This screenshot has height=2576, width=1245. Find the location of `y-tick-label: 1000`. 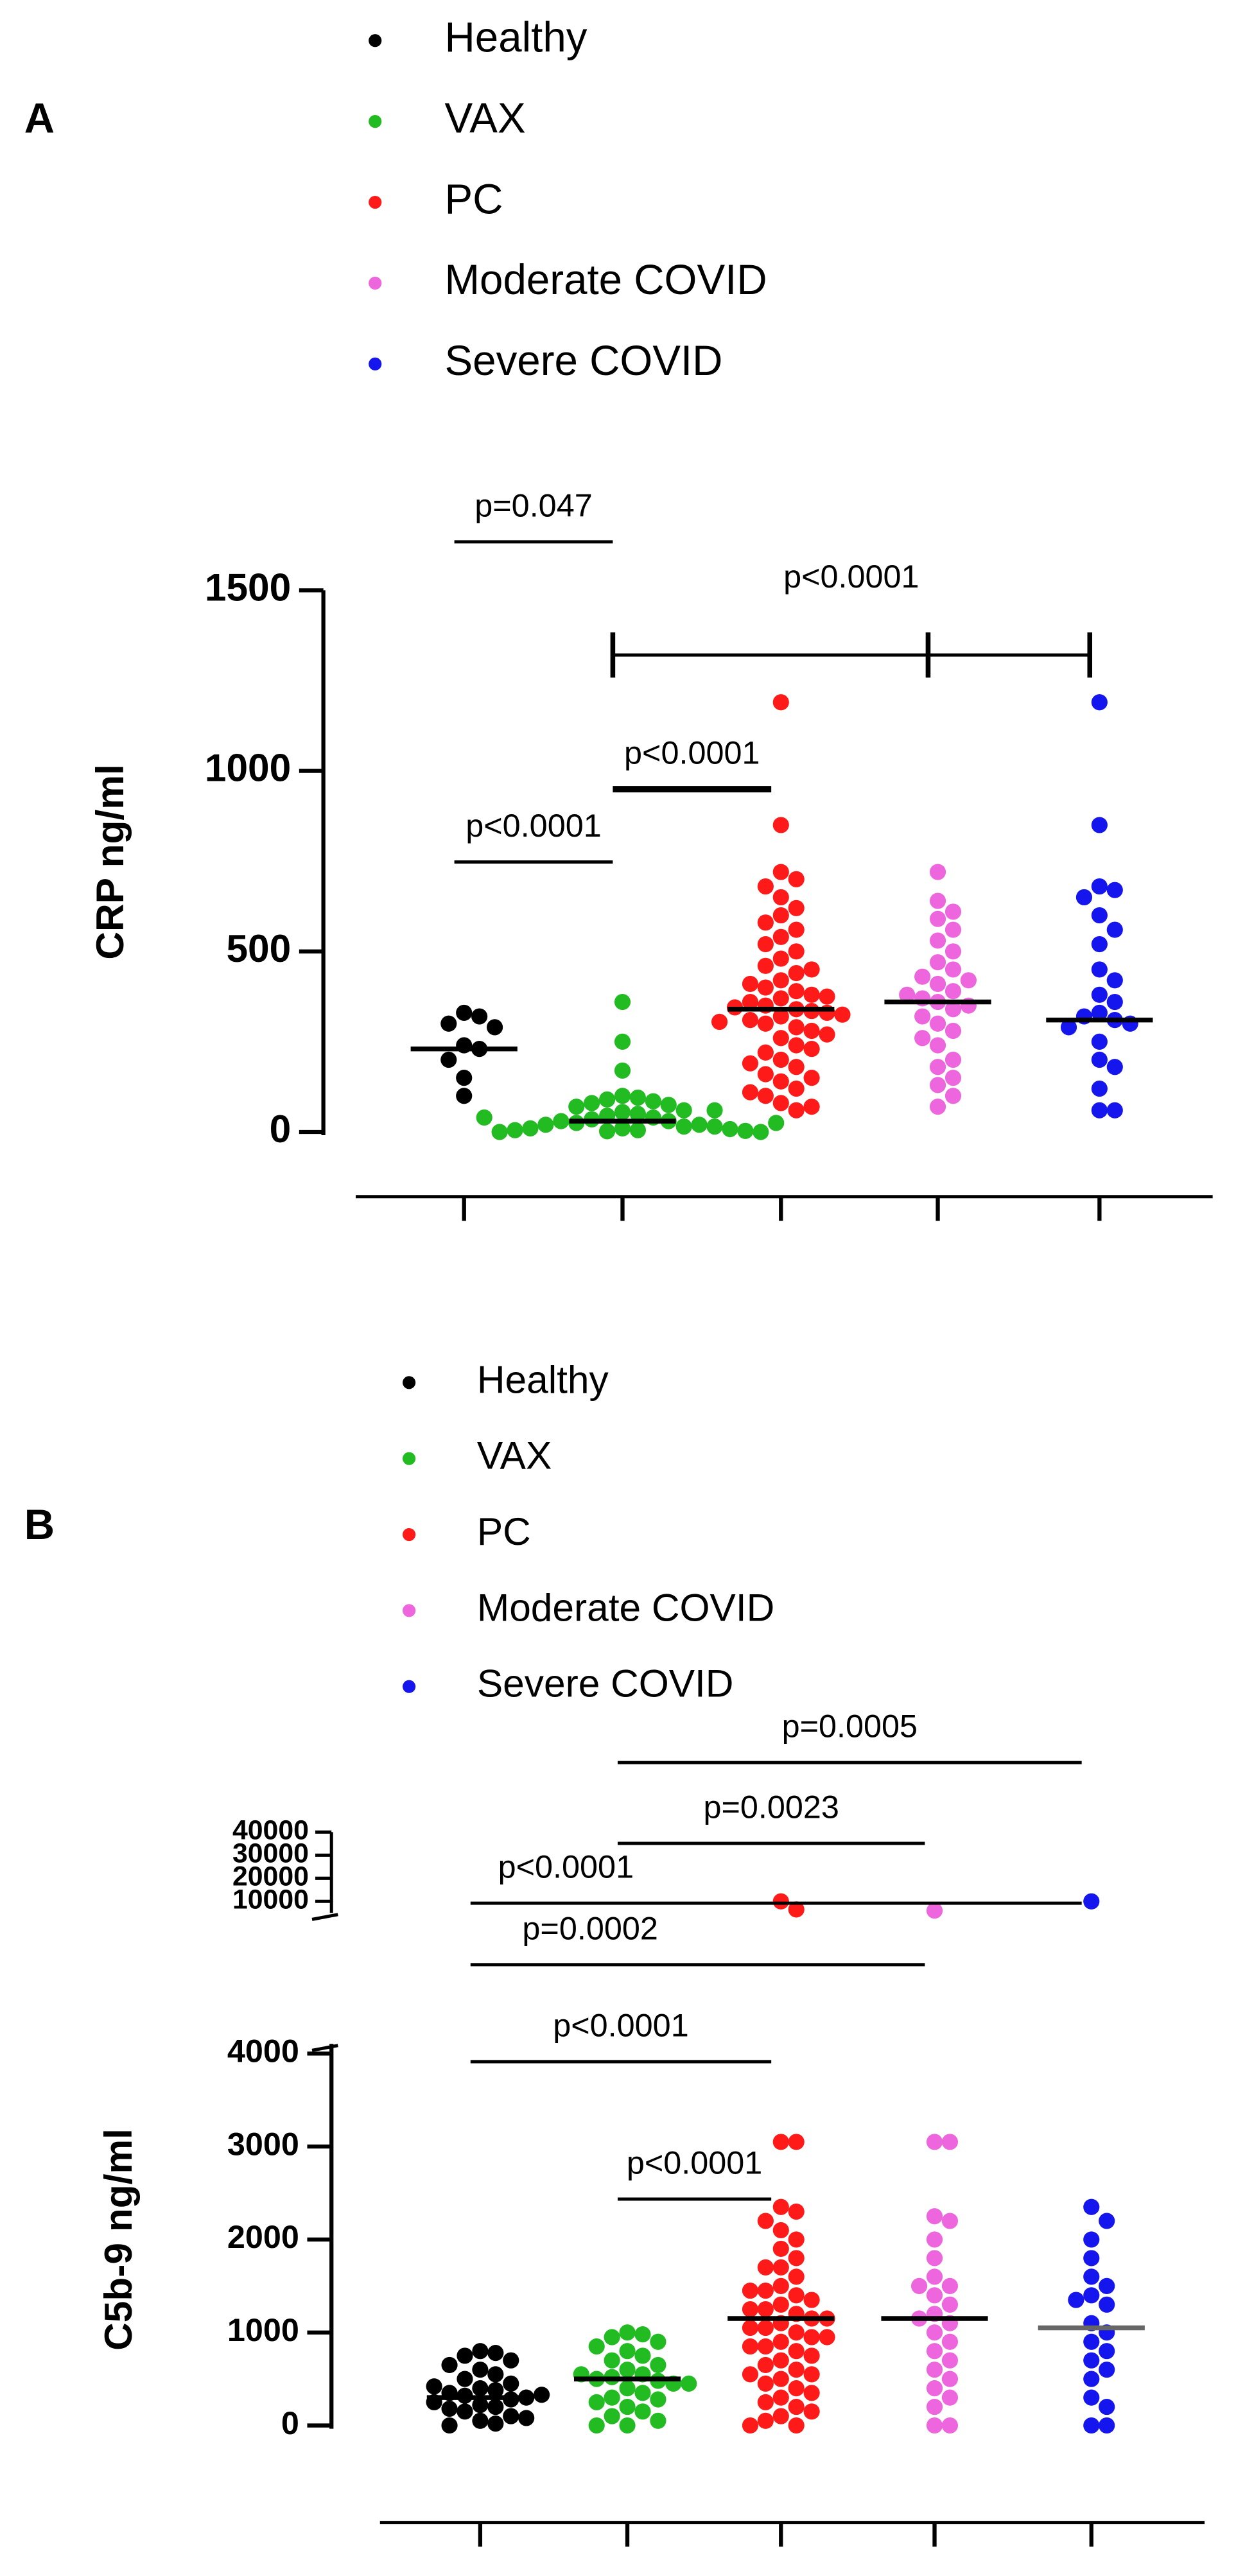

y-tick-label: 1000 is located at coordinates (248, 768).